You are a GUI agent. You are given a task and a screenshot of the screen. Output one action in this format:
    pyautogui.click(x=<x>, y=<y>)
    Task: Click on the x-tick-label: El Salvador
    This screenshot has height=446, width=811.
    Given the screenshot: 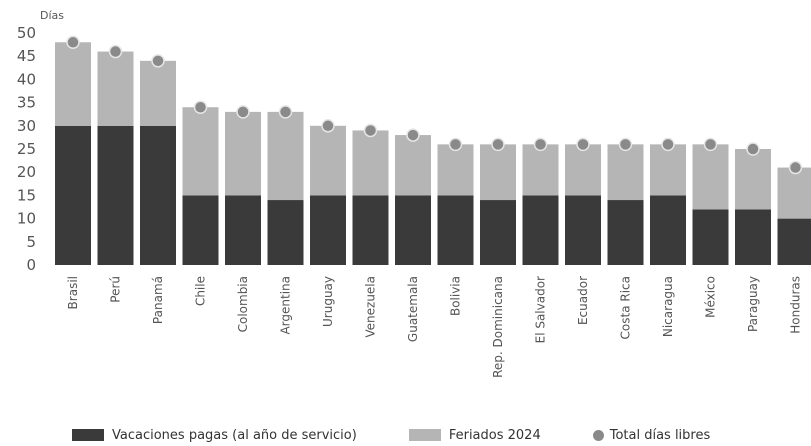 What is the action you would take?
    pyautogui.click(x=541, y=309)
    